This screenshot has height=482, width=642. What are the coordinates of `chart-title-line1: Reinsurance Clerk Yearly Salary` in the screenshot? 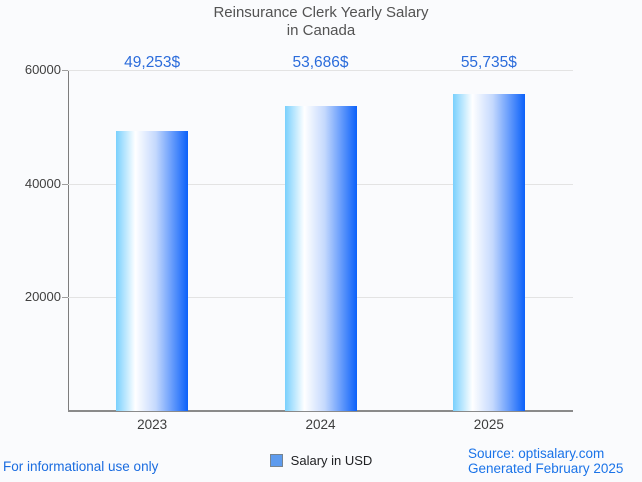 It's located at (321, 12).